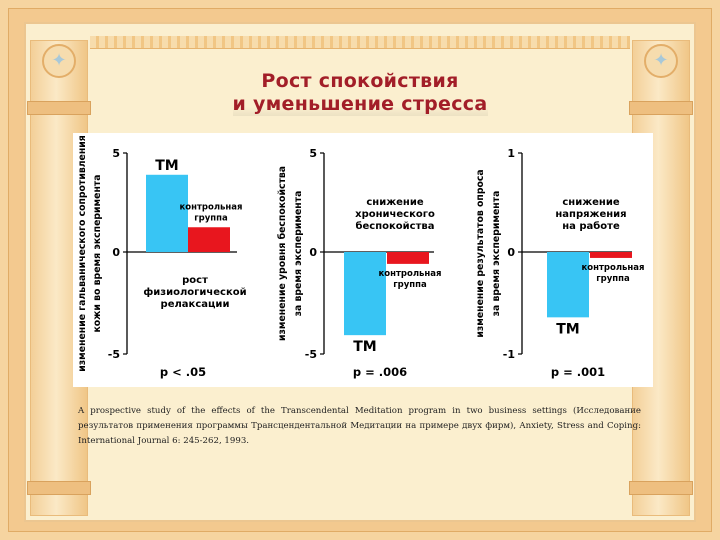  Describe the element at coordinates (183, 372) in the screenshot. I see `p-value-label: p < .05` at that location.